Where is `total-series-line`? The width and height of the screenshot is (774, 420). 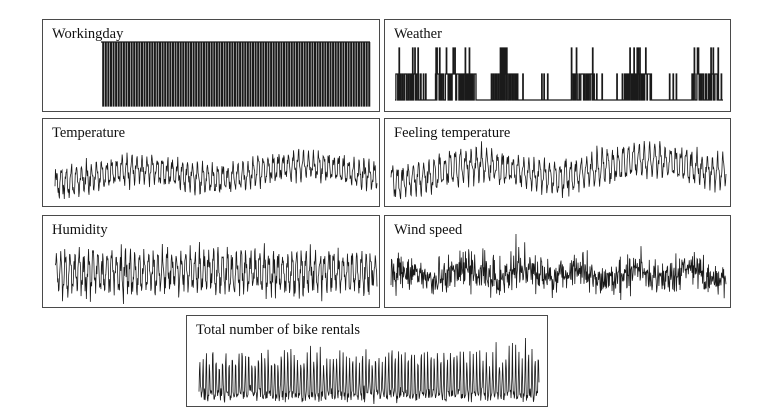 total-series-line is located at coordinates (369, 371).